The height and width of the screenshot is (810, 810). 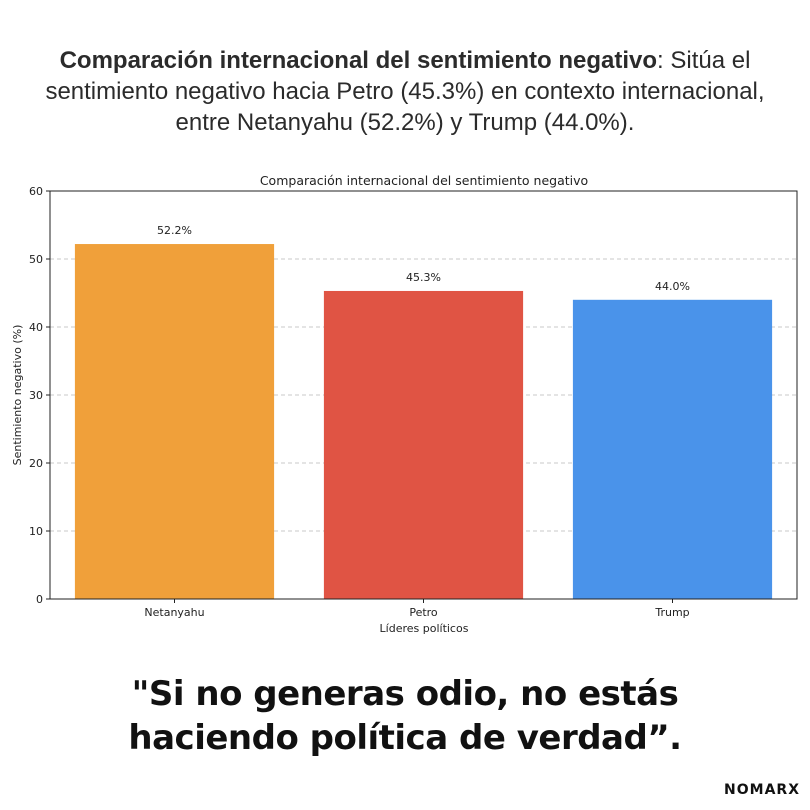 I want to click on value-labels: 52.2% 45.3% 44.0%, so click(x=423, y=258).